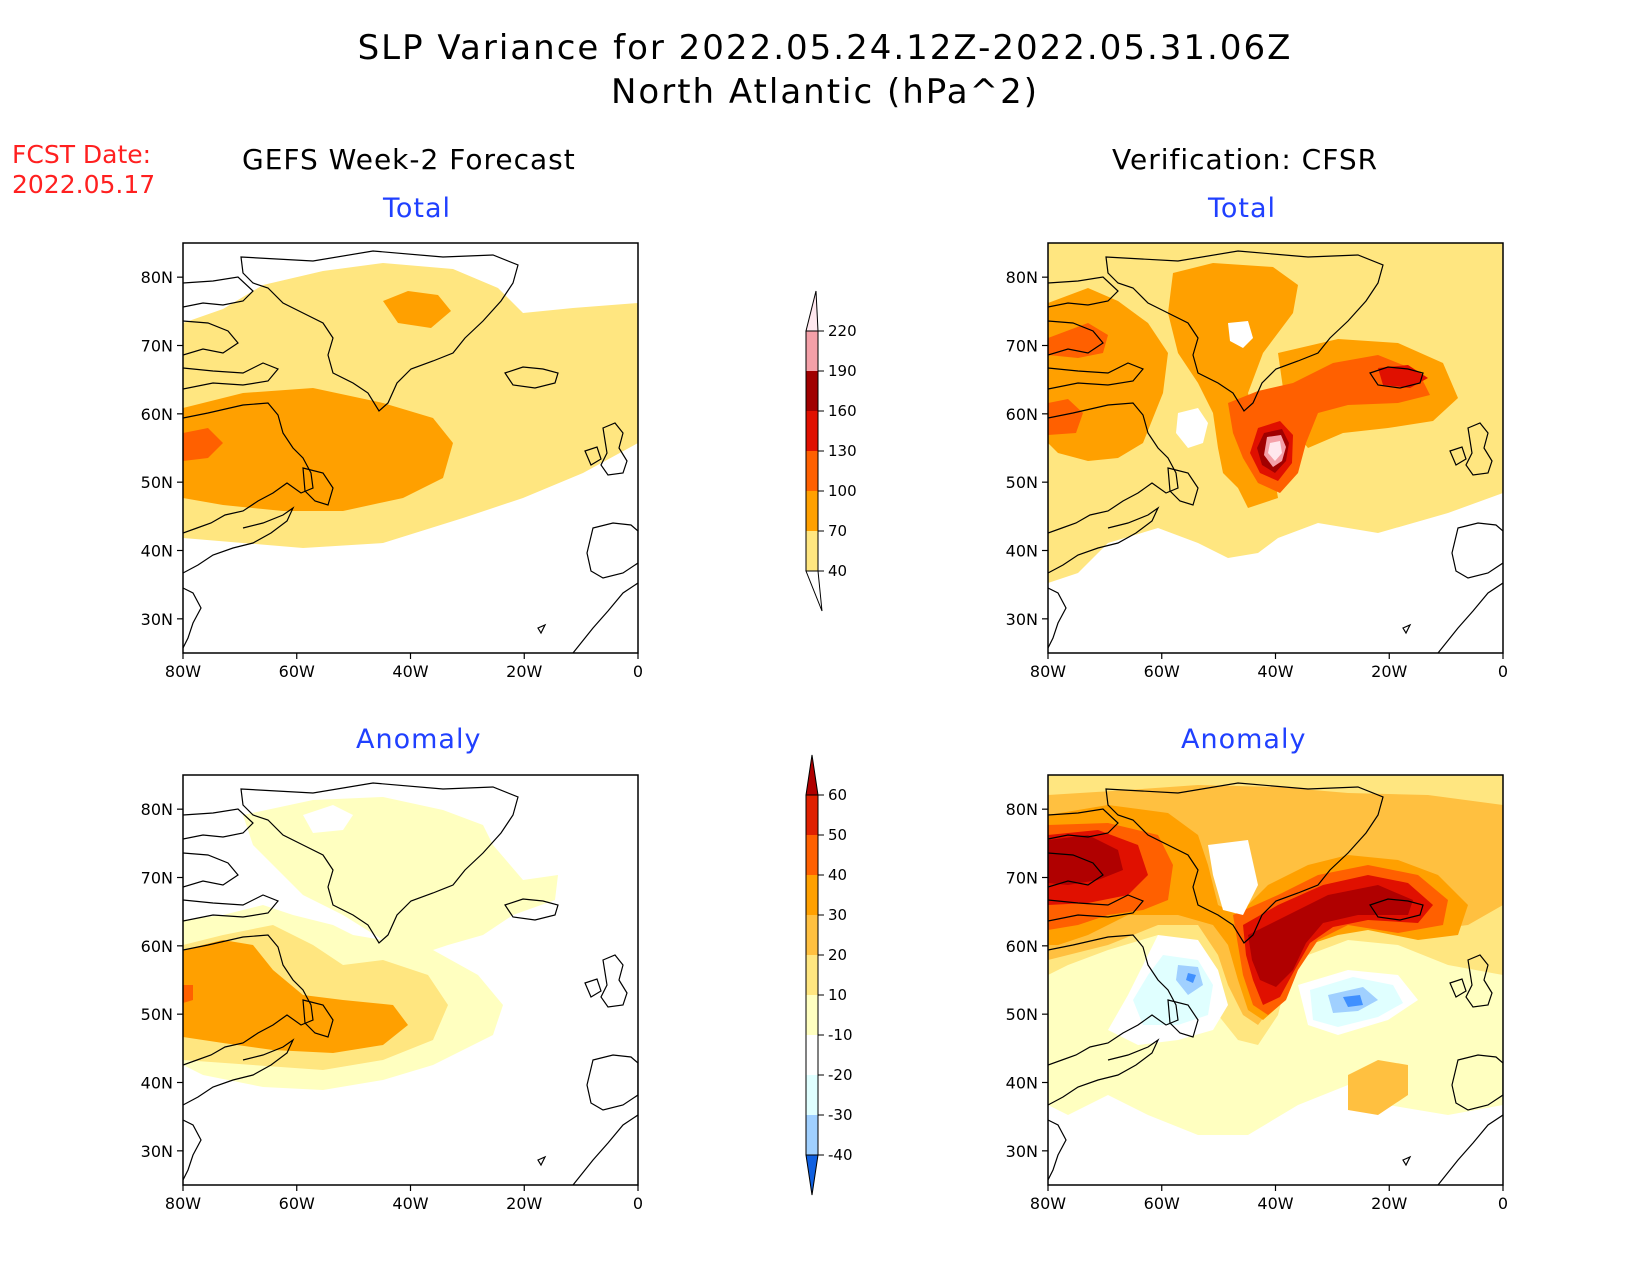  What do you see at coordinates (409, 159) in the screenshot?
I see `forecast-column-title: GEFS Week-2 Forecast` at bounding box center [409, 159].